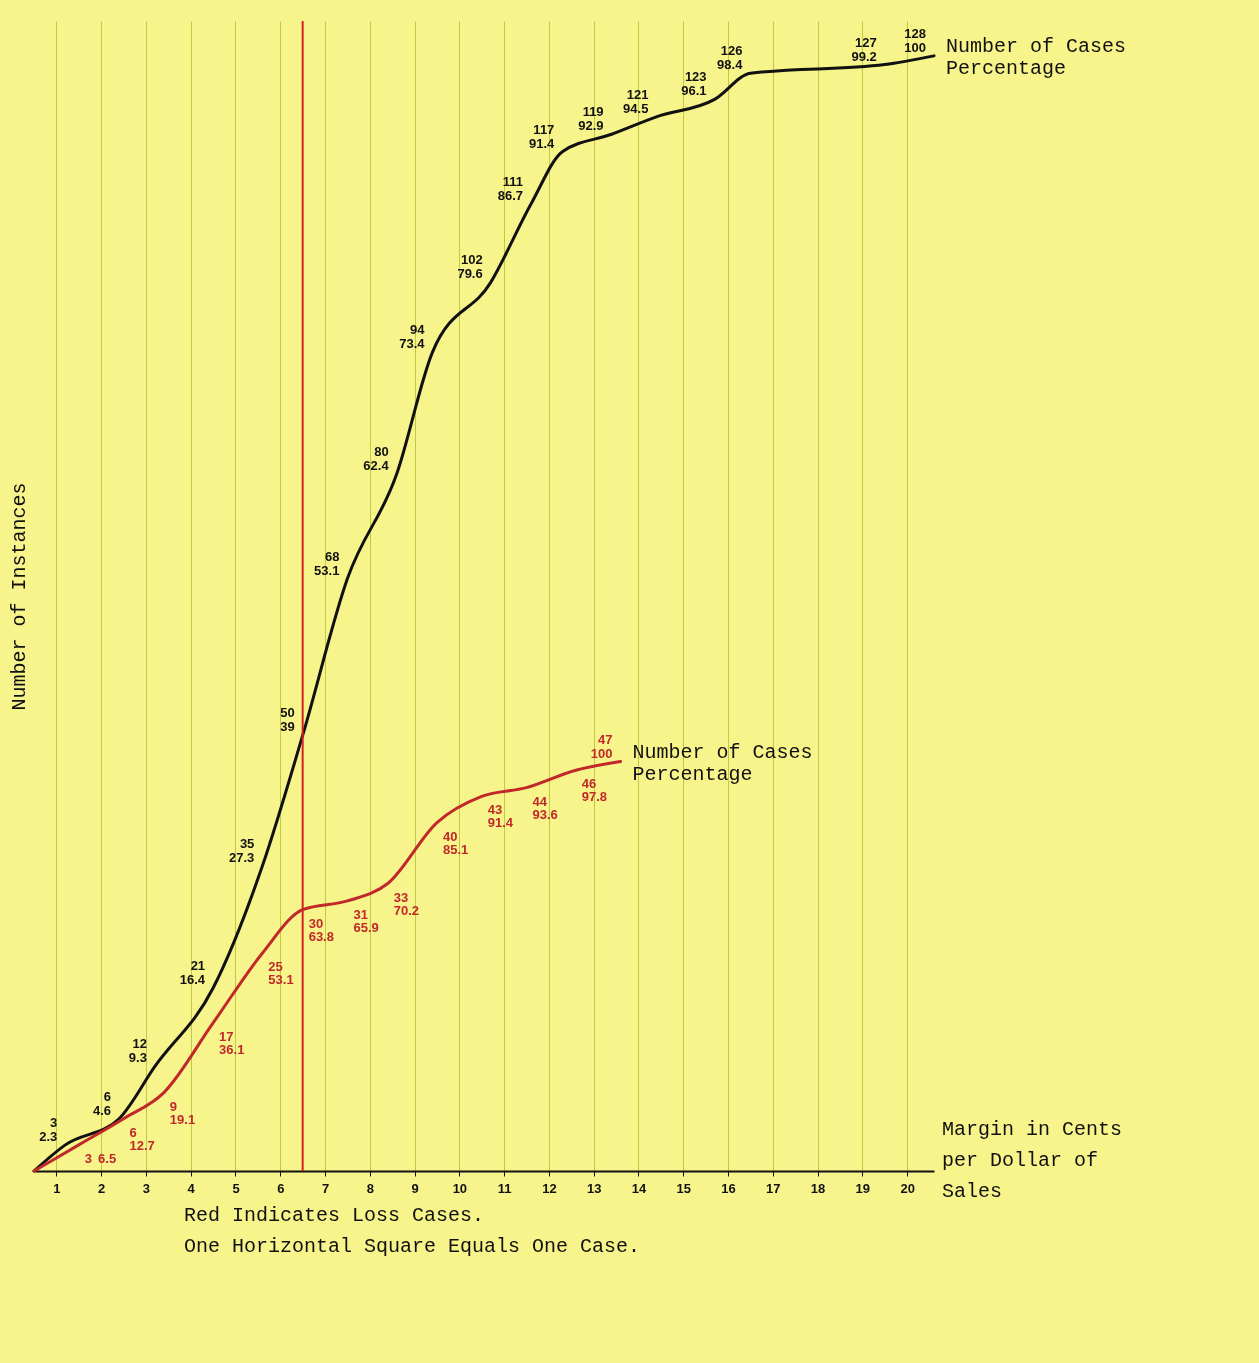 Image resolution: width=1259 pixels, height=1363 pixels. I want to click on data-label: 127, so click(866, 42).